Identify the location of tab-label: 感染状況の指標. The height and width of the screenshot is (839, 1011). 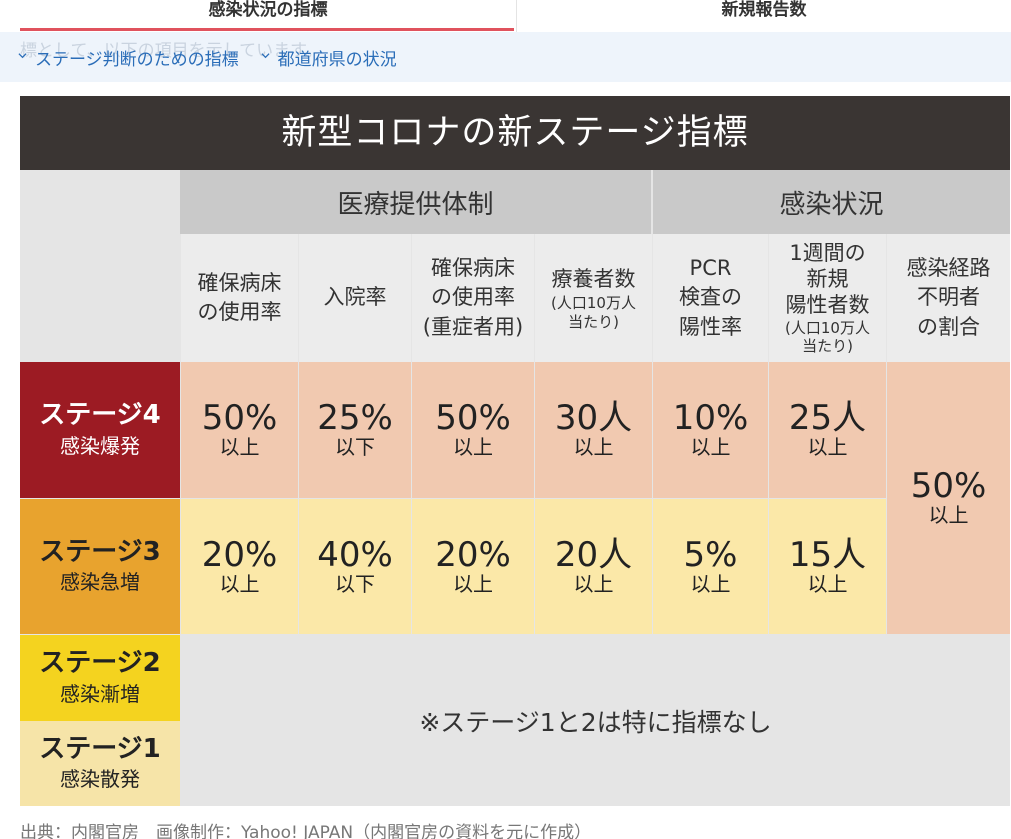
(268, 10).